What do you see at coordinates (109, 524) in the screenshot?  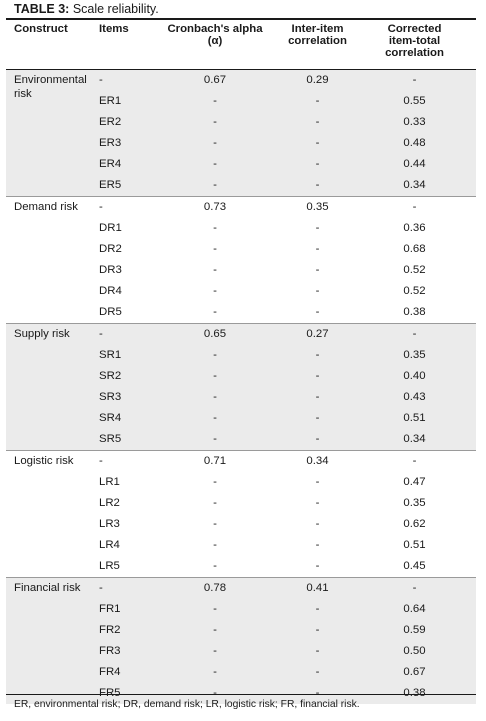 I see `item-cell: LR3` at bounding box center [109, 524].